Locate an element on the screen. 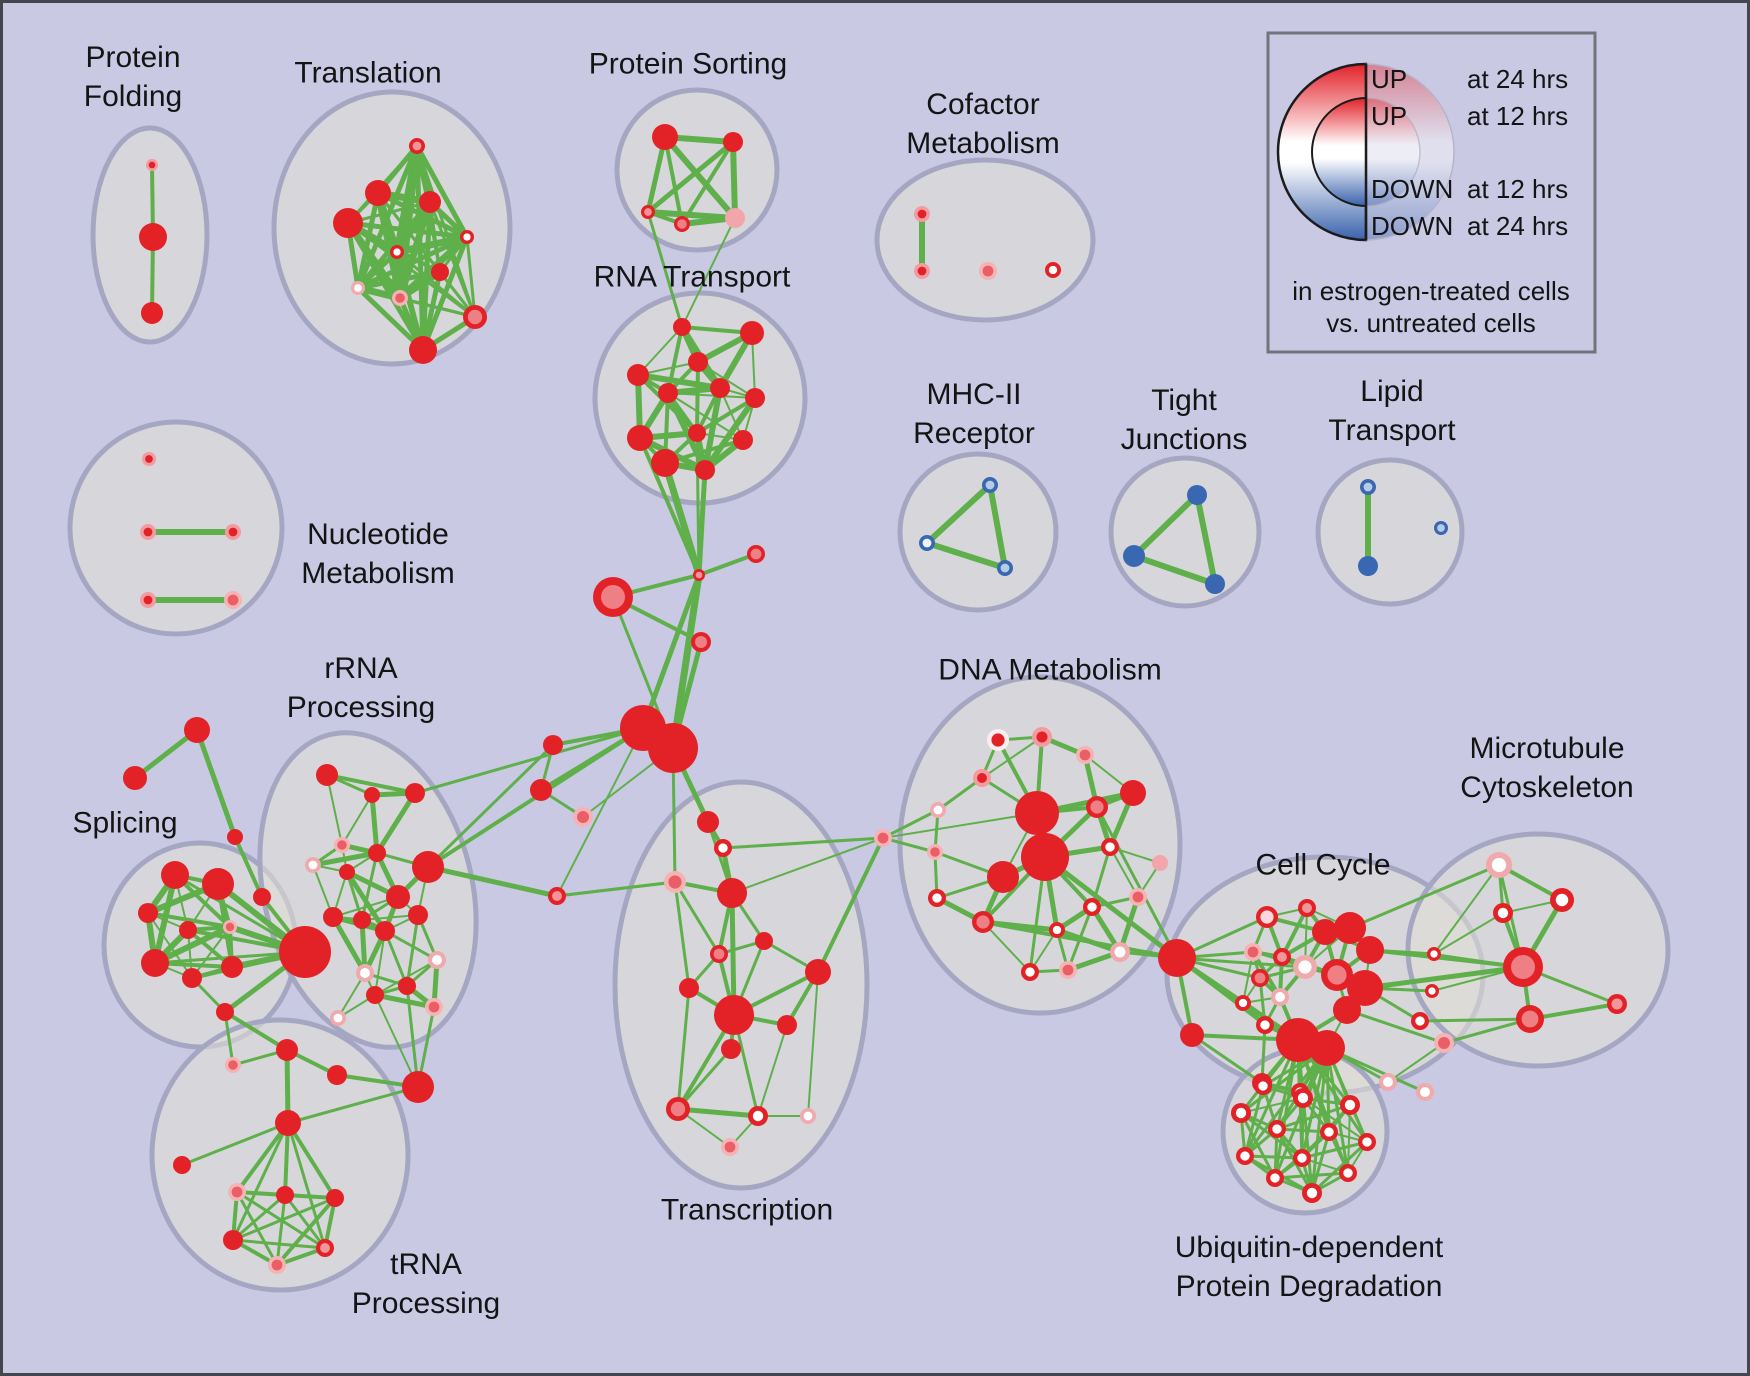 This screenshot has height=1376, width=1750. cluster-label-tight-junctions: Tight Junctions is located at coordinates (1184, 420).